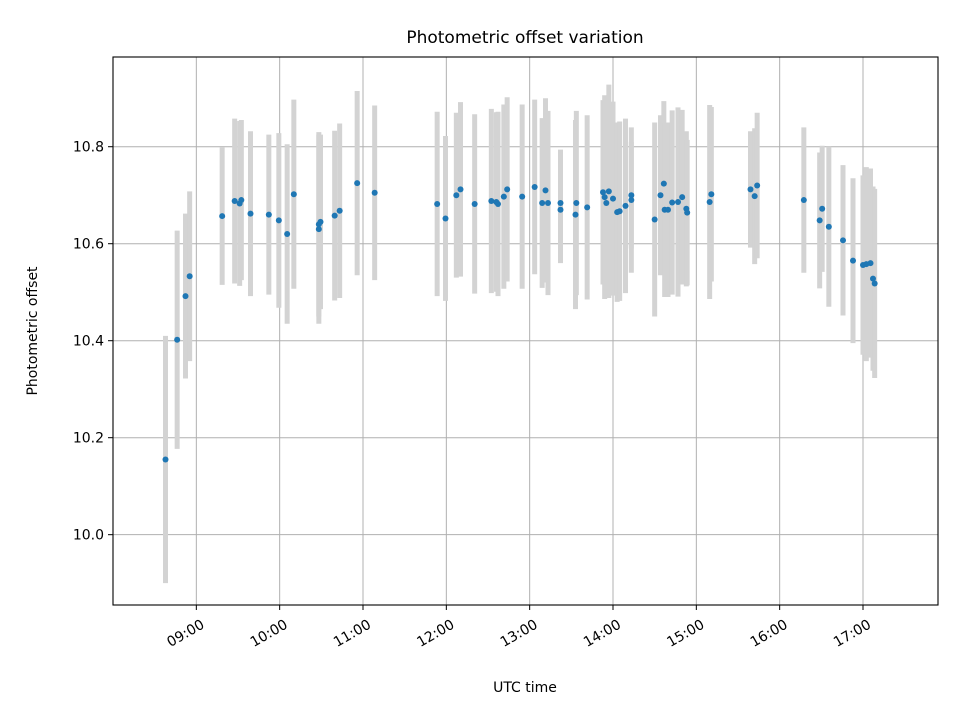  Describe the element at coordinates (88, 439) in the screenshot. I see `y-tick-label: 10.2` at that location.